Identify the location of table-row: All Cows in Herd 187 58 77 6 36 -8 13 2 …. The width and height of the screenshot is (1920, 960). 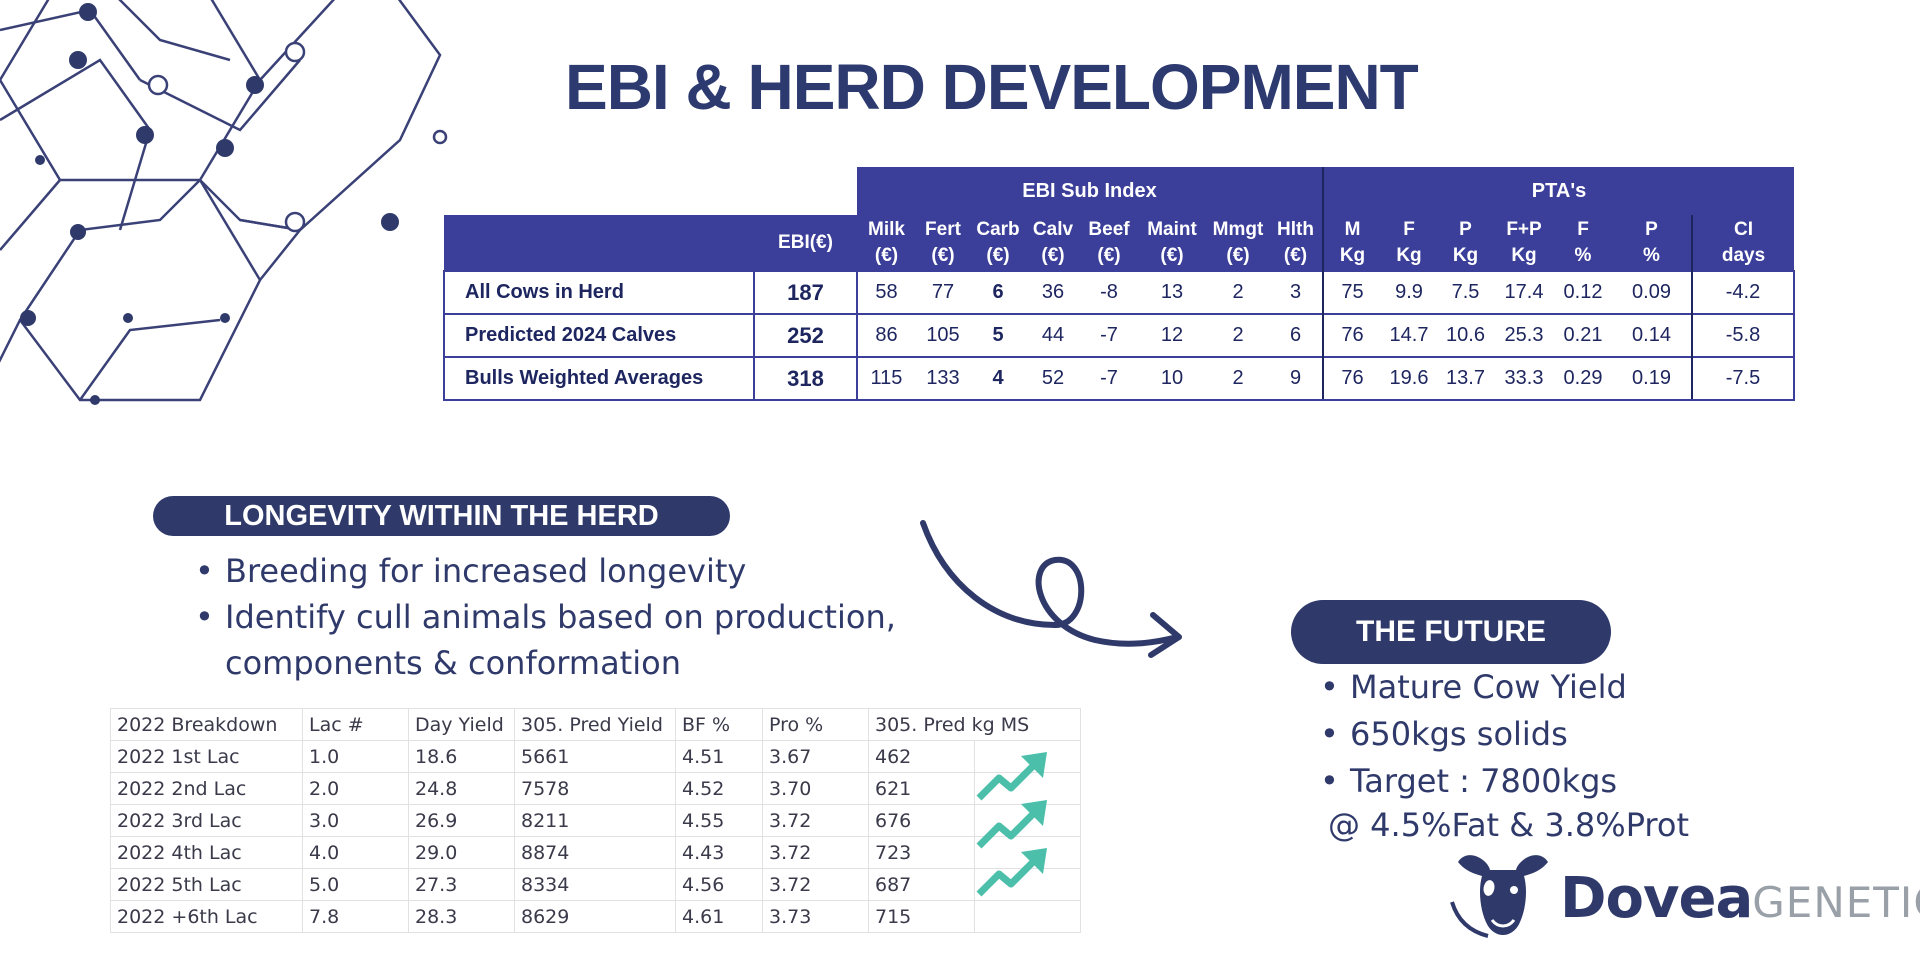
(1119, 292).